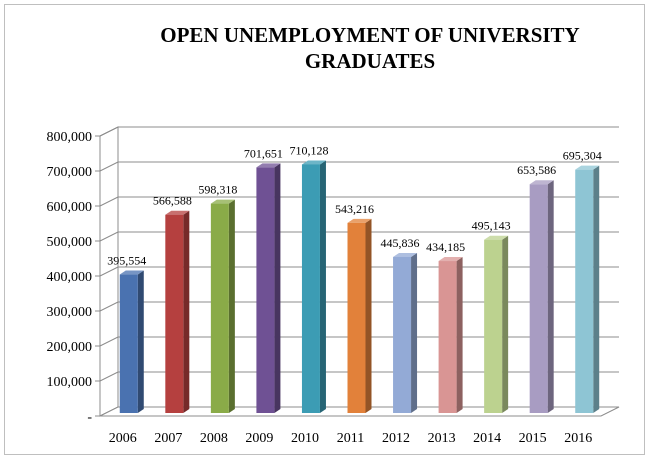 The image size is (651, 461). What do you see at coordinates (70, 242) in the screenshot?
I see `y-tick-label: 500,000` at bounding box center [70, 242].